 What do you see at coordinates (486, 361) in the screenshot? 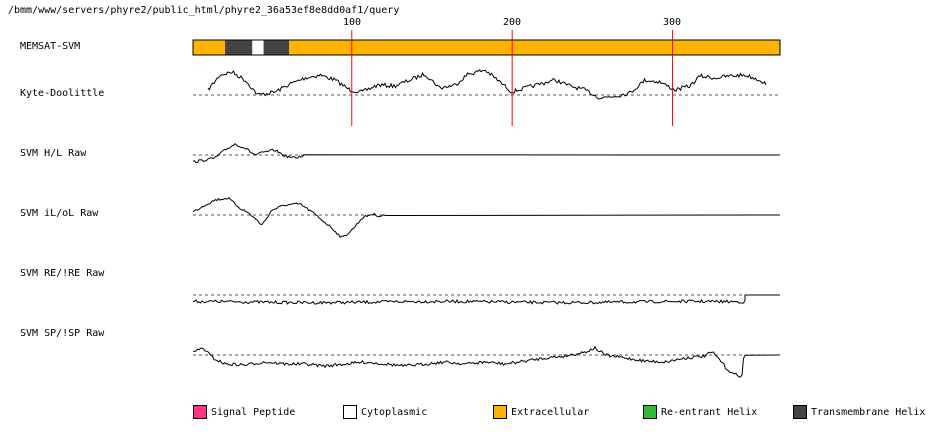
I see `sp-trace` at bounding box center [486, 361].